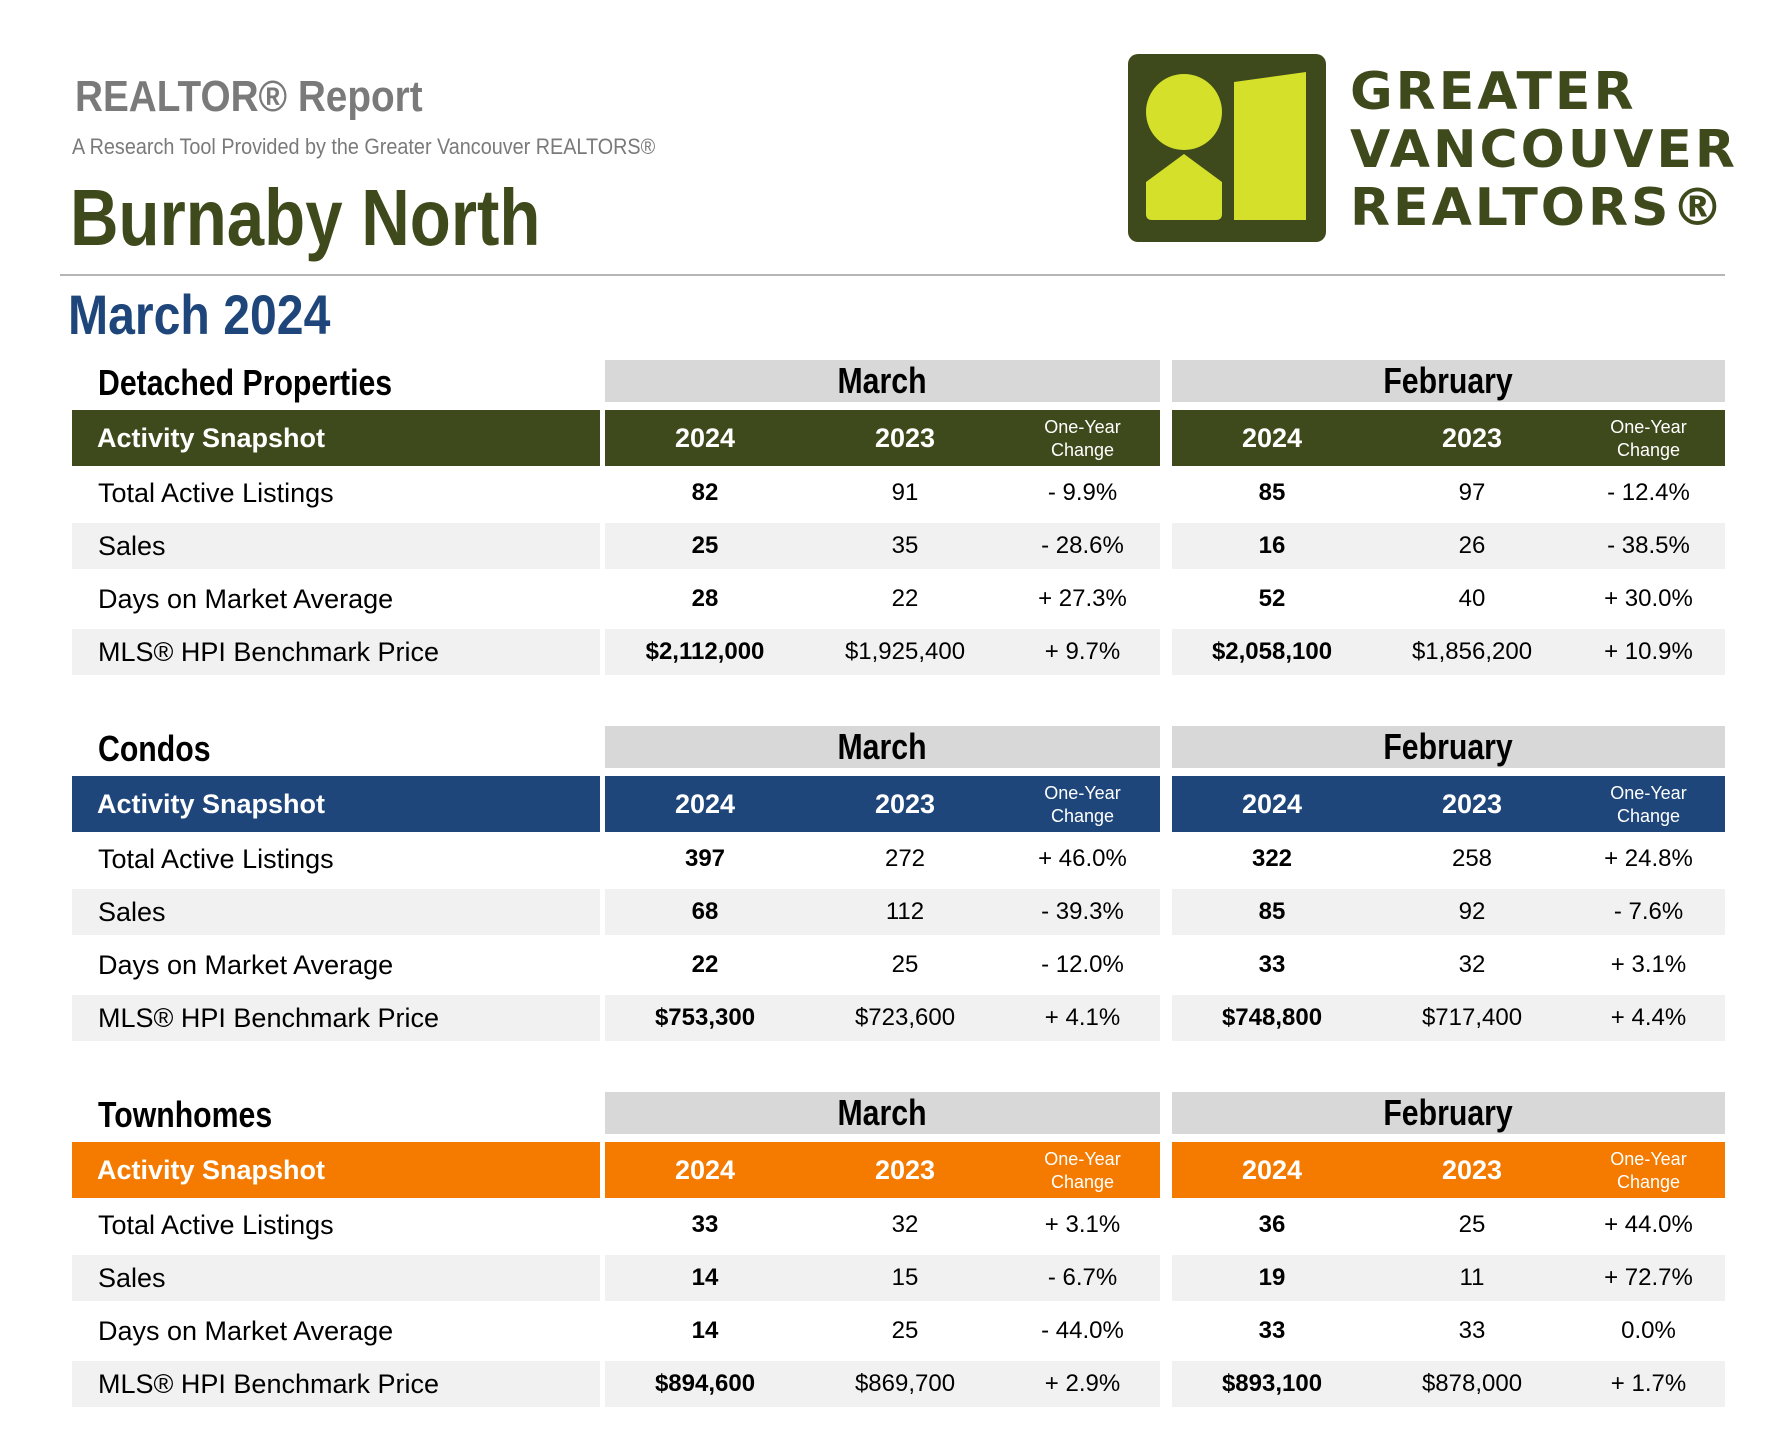  I want to click on value-mar-2024: 82, so click(705, 492).